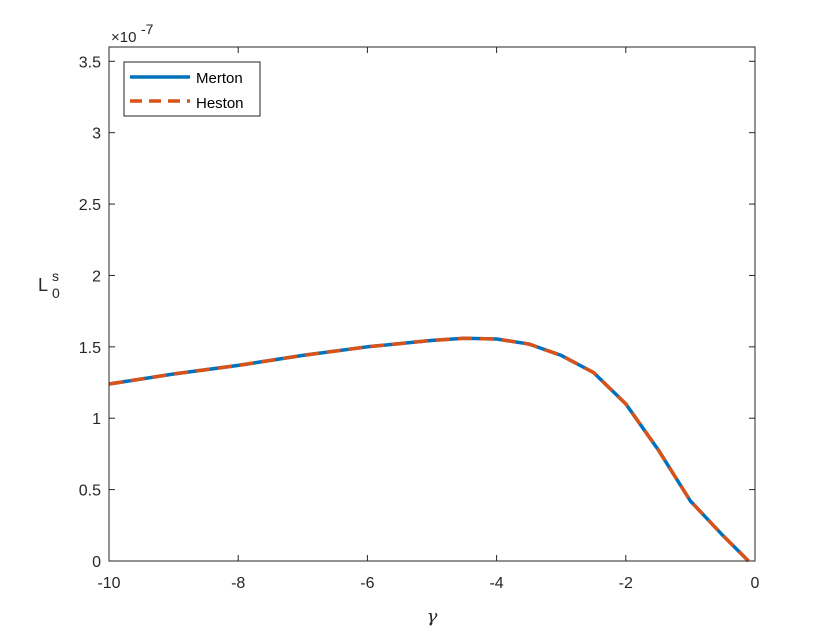 This screenshot has width=840, height=630. I want to click on y-tick-label: 3.5, so click(90, 62).